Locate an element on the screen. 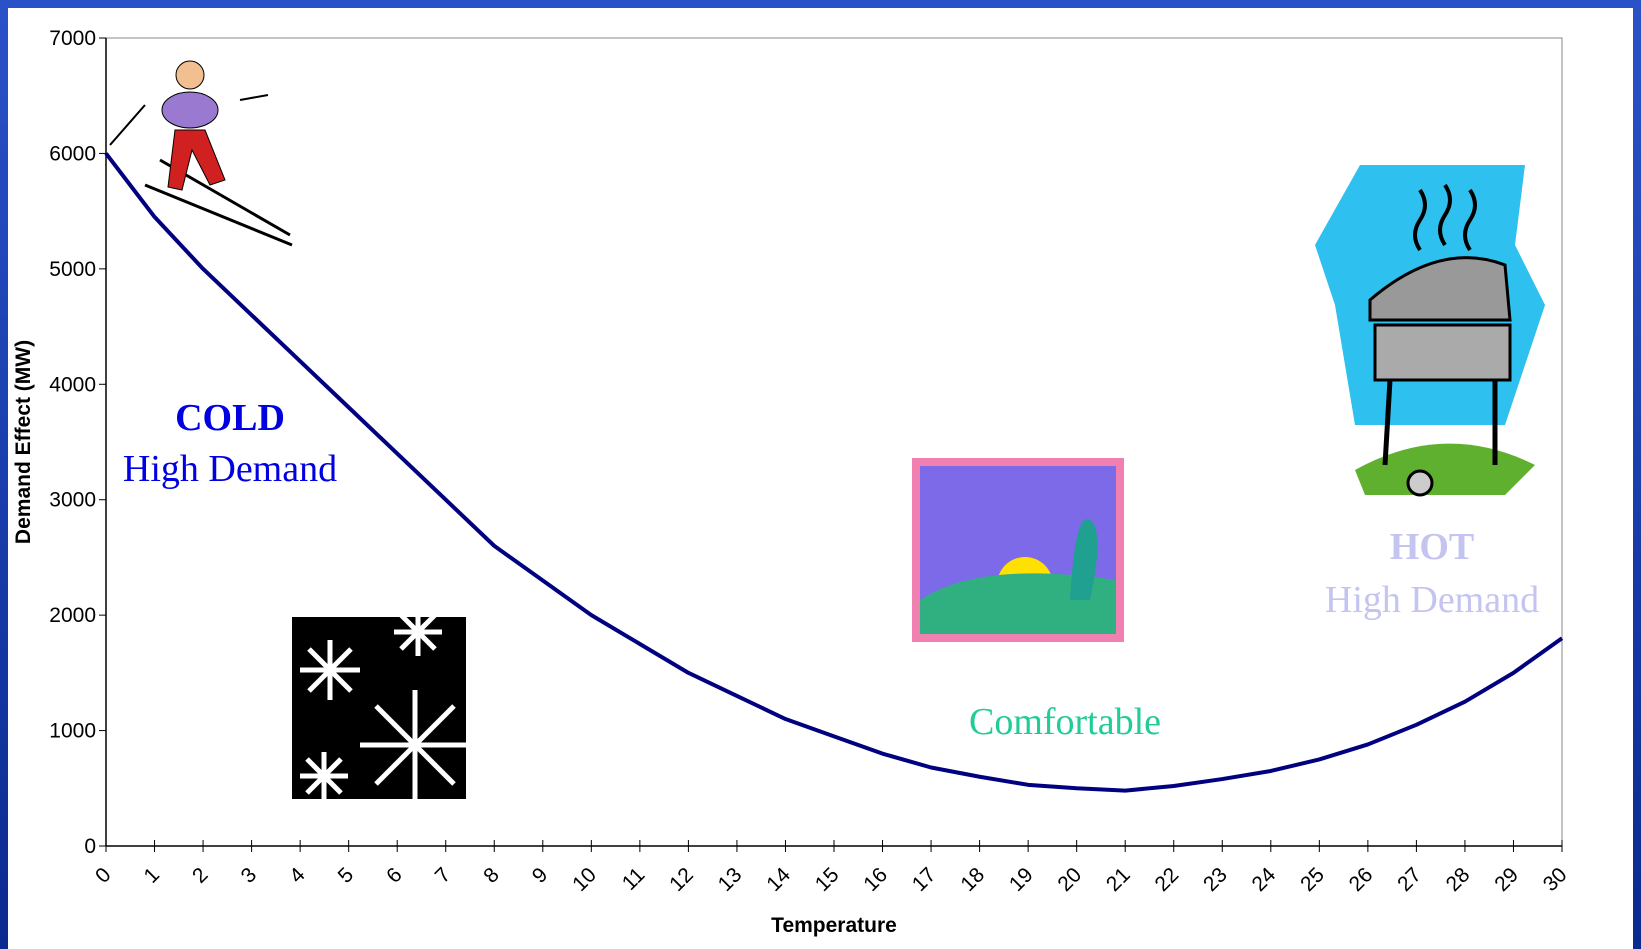 This screenshot has height=949, width=1641. y-tick-label: 0 is located at coordinates (90, 846).